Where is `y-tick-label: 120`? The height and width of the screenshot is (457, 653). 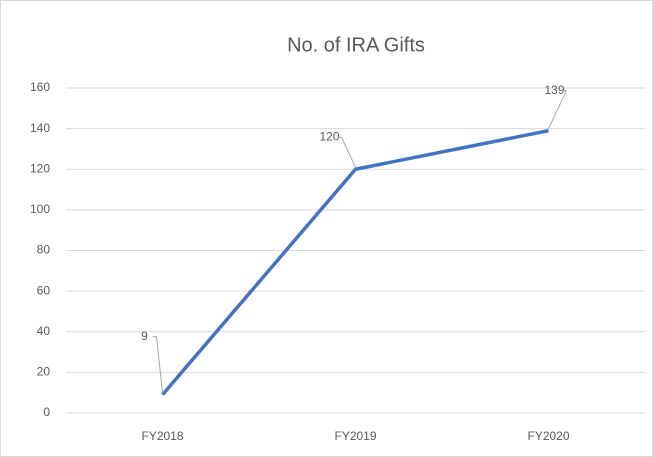
y-tick-label: 120 is located at coordinates (40, 168).